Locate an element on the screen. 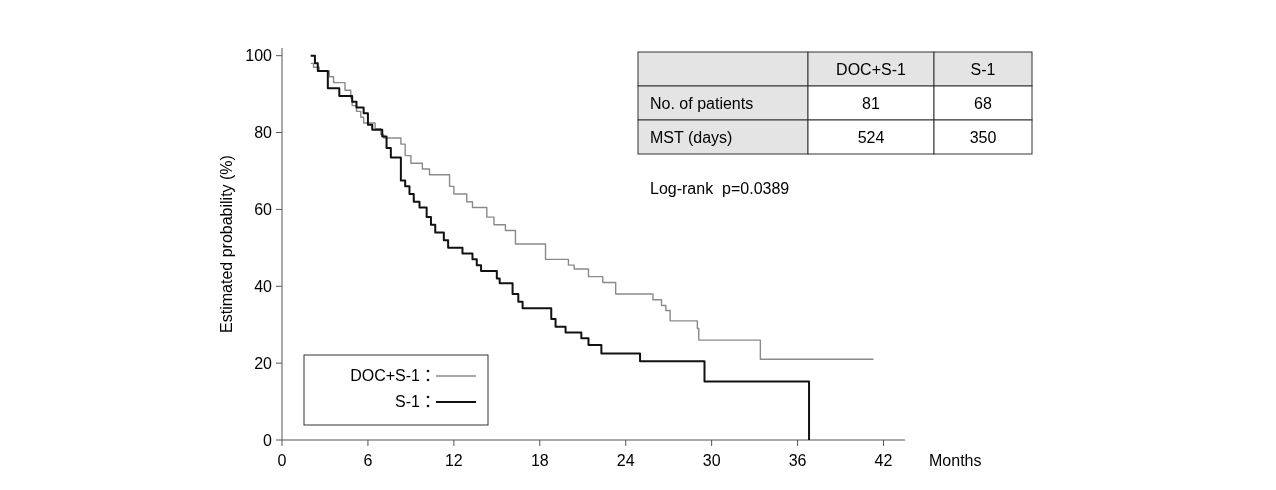 The image size is (1276, 490). x-tick-label: 6 is located at coordinates (368, 460).